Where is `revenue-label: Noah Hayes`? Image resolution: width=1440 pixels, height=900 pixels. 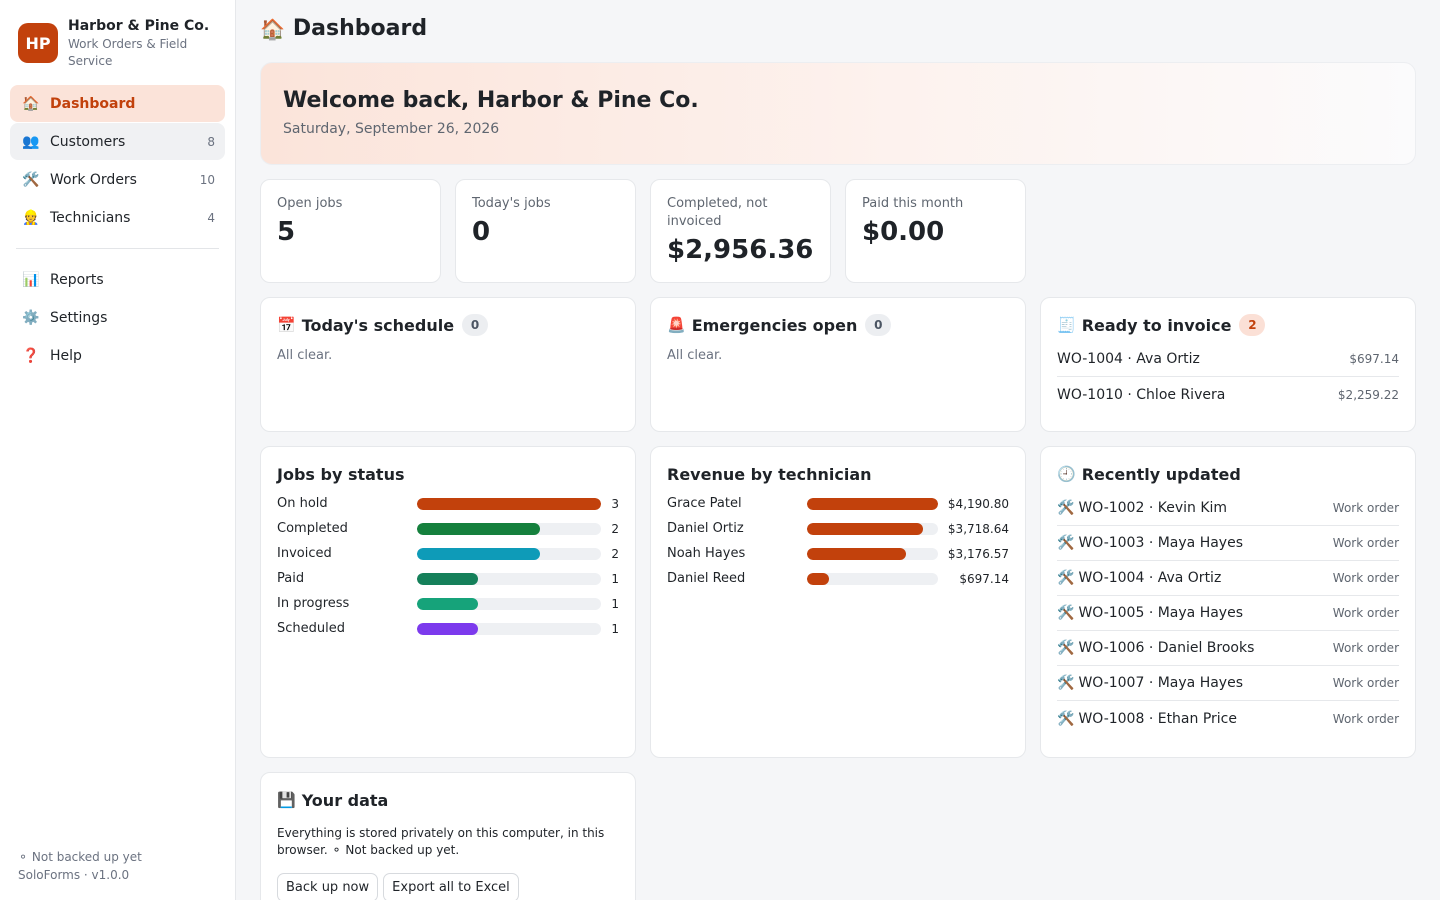 revenue-label: Noah Hayes is located at coordinates (706, 553).